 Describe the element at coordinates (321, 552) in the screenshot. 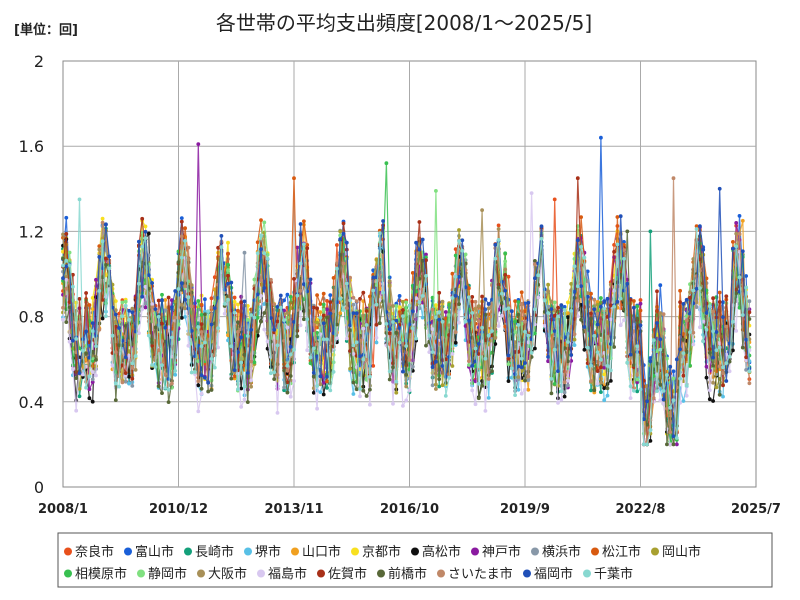

I see `legend-label: 山口市` at that location.